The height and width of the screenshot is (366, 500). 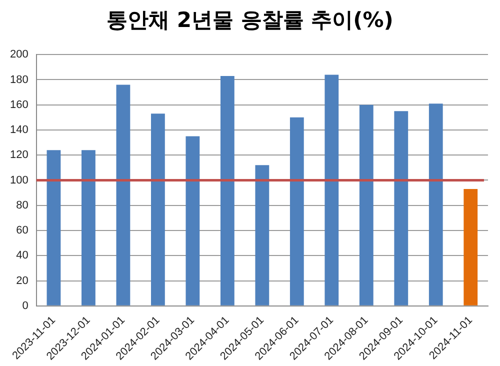 I want to click on chart-title: 통안채 2년물 응찰률 추이(%), so click(x=250, y=20).